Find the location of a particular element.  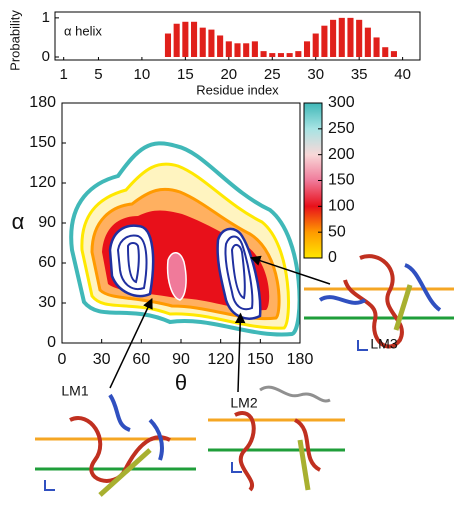

colorbar-tick-label: 0 is located at coordinates (332, 257).